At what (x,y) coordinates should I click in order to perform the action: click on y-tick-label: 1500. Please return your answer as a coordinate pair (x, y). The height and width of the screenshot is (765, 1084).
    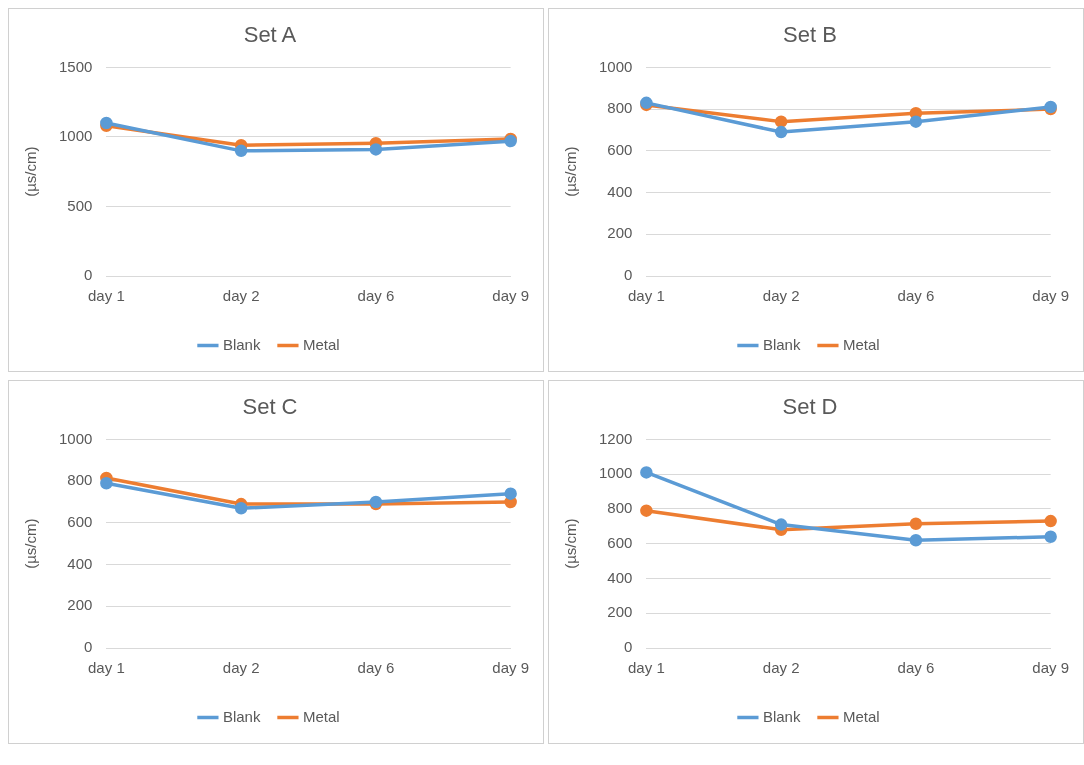
    Looking at the image, I should click on (75, 66).